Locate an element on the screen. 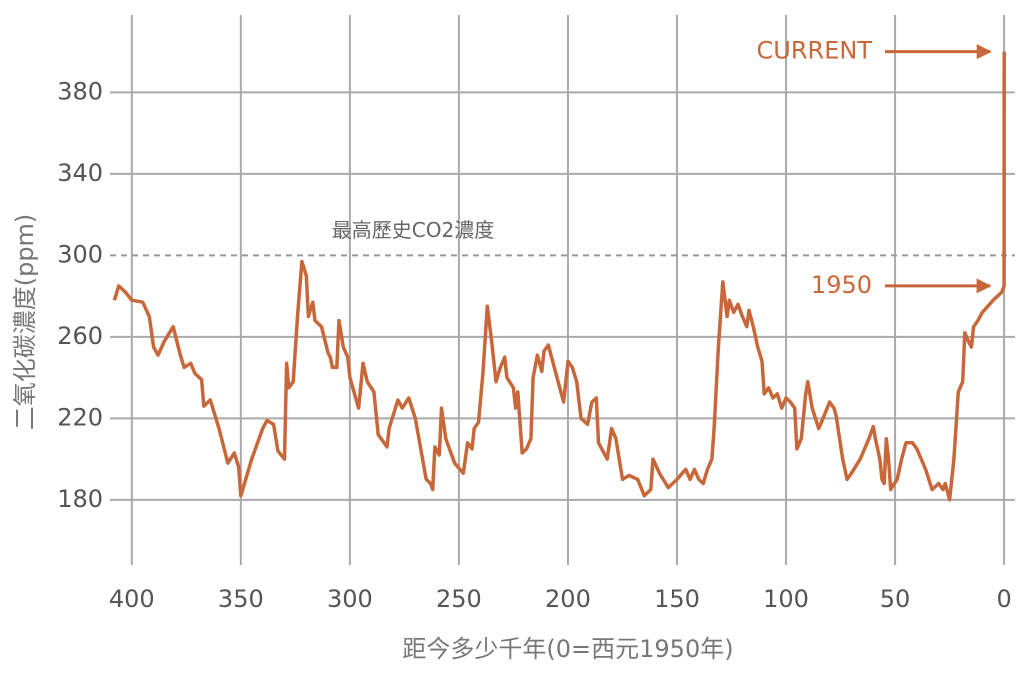 The image size is (1029, 674). x-tick-label: 0 is located at coordinates (1003, 599).